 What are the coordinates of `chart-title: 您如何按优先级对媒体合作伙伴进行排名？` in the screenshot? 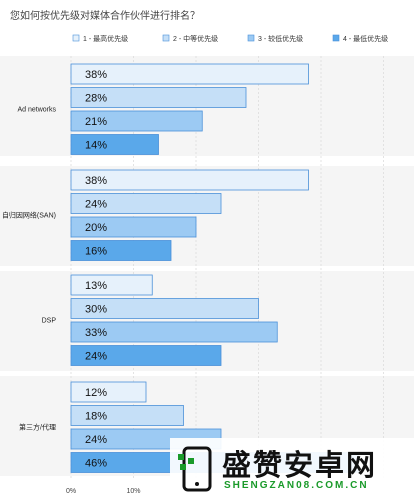 It's located at (105, 16).